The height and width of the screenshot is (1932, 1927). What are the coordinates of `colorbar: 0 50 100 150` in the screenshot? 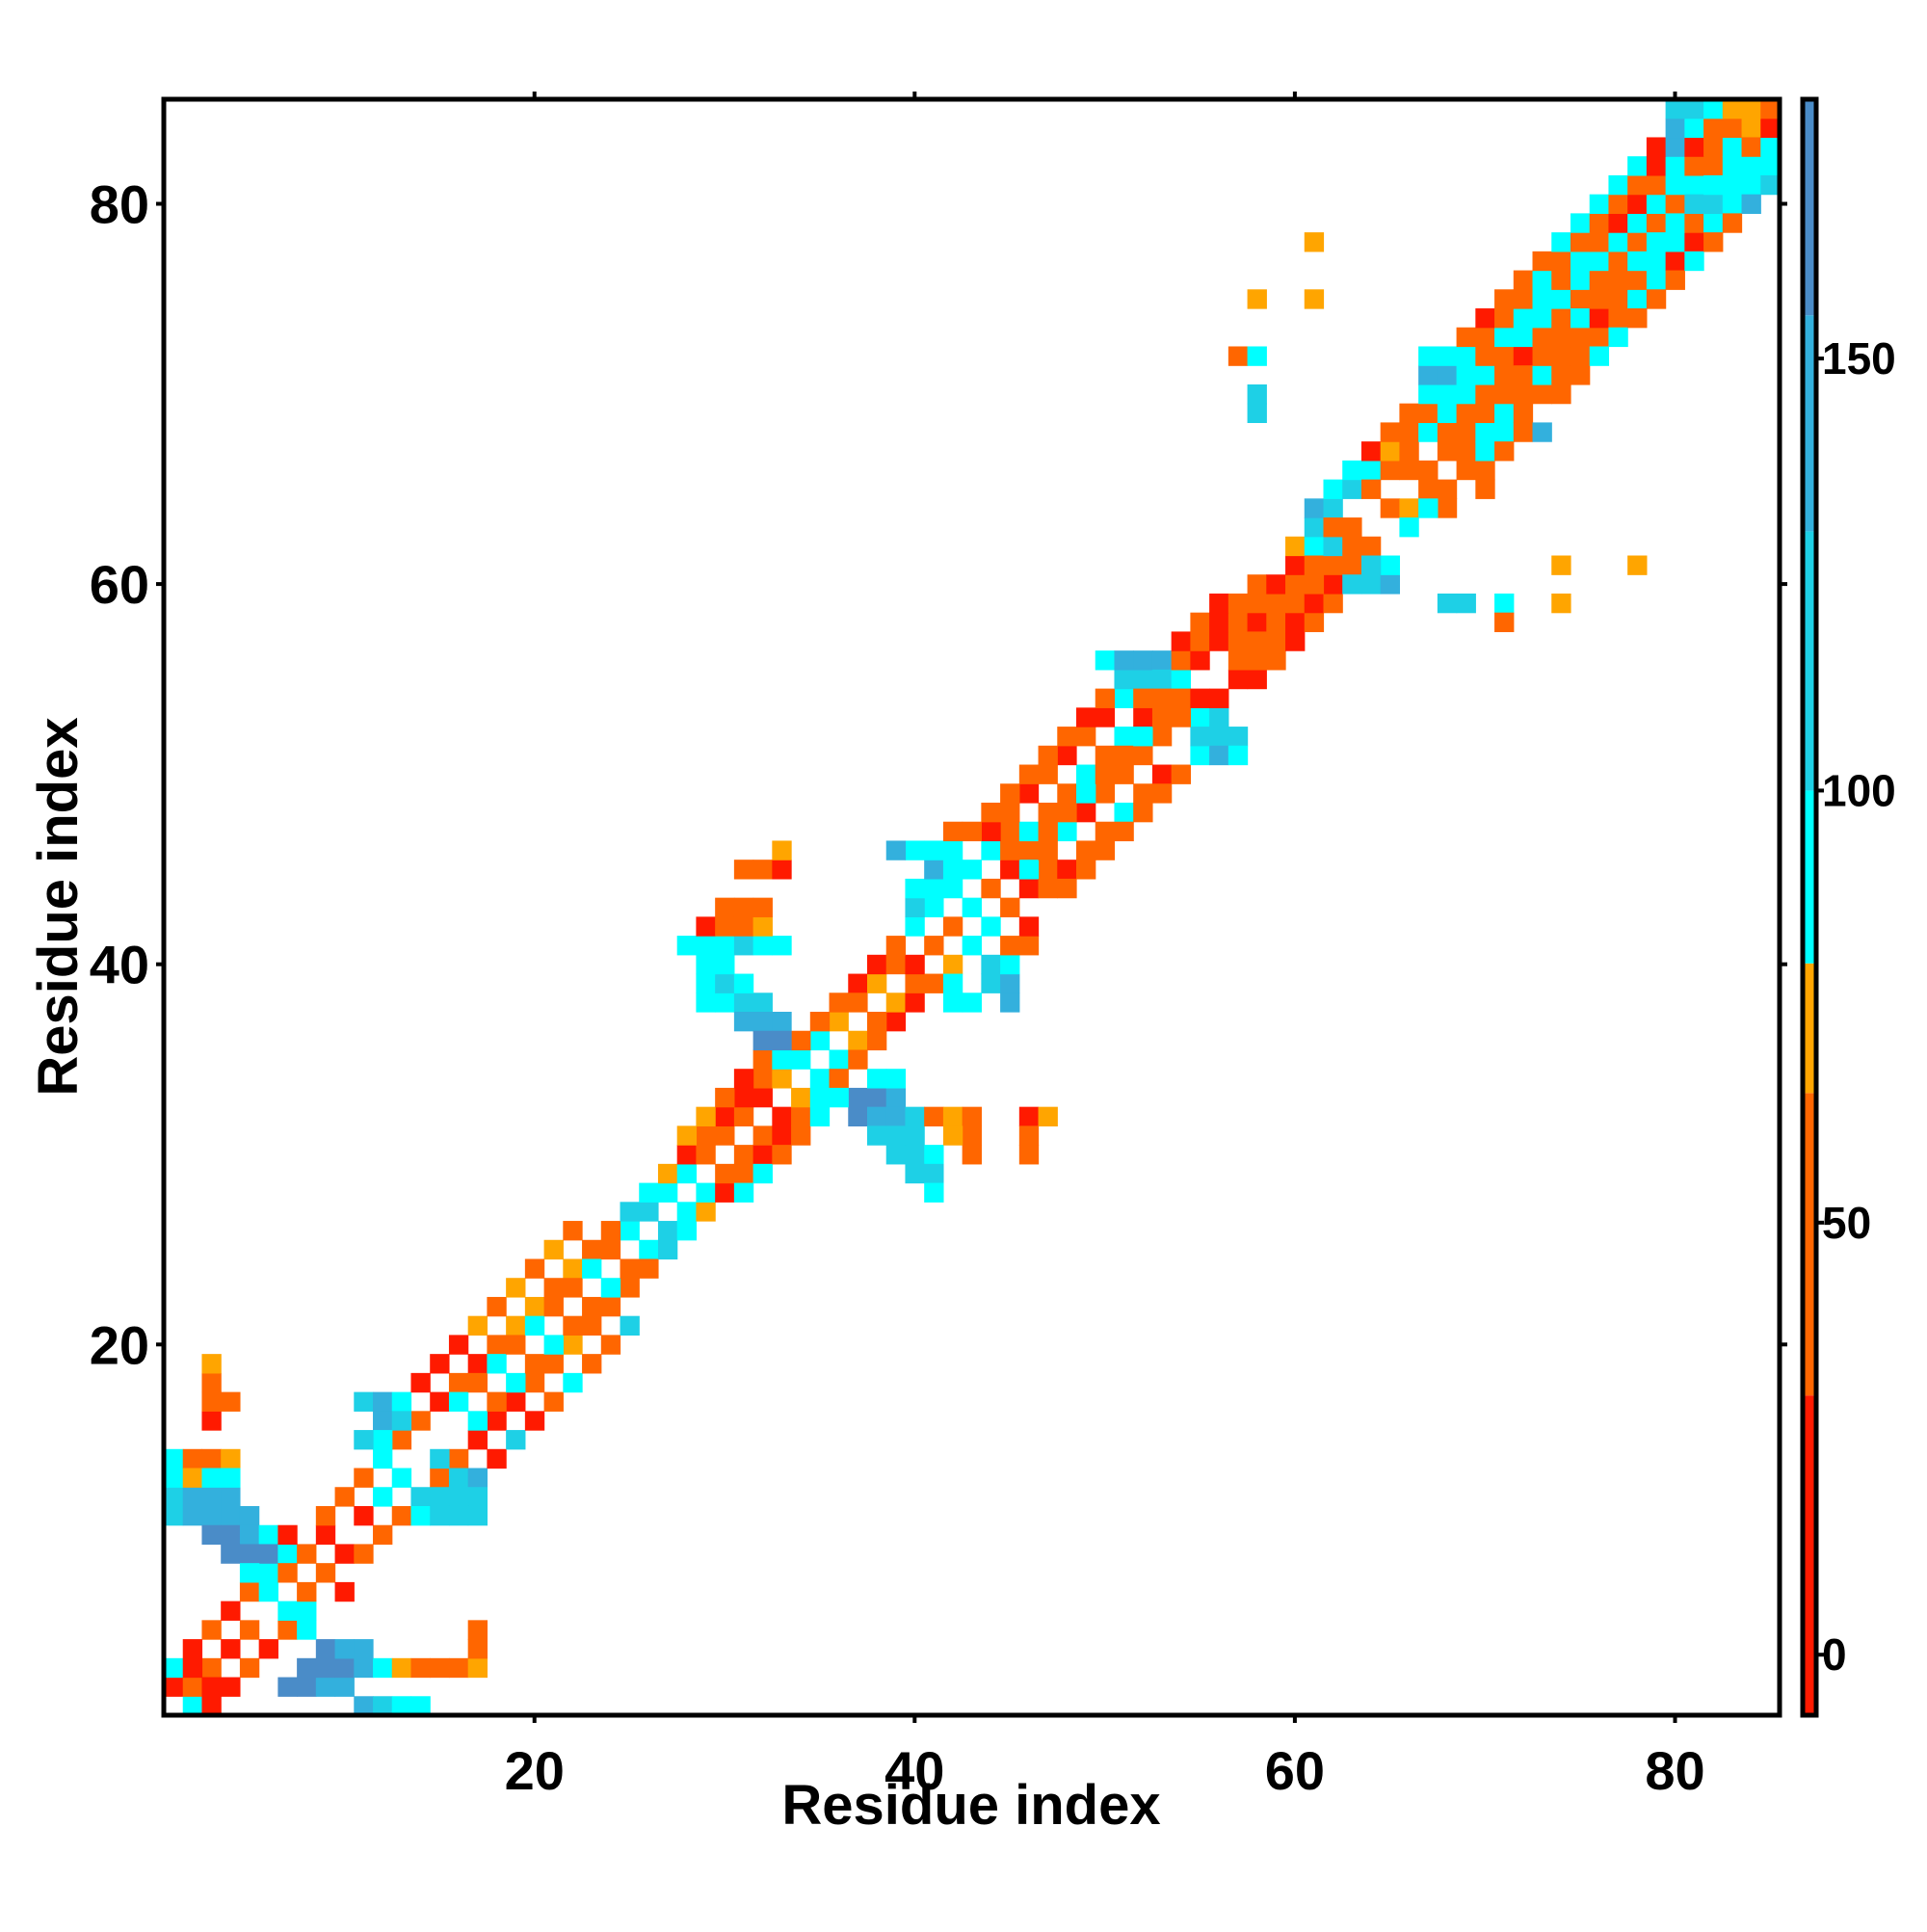 It's located at (1848, 907).